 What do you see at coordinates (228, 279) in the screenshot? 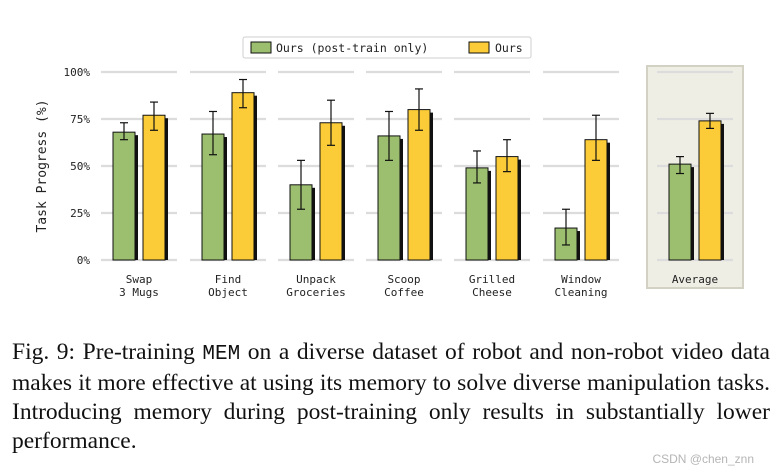
I see `x-tick-label: Find` at bounding box center [228, 279].